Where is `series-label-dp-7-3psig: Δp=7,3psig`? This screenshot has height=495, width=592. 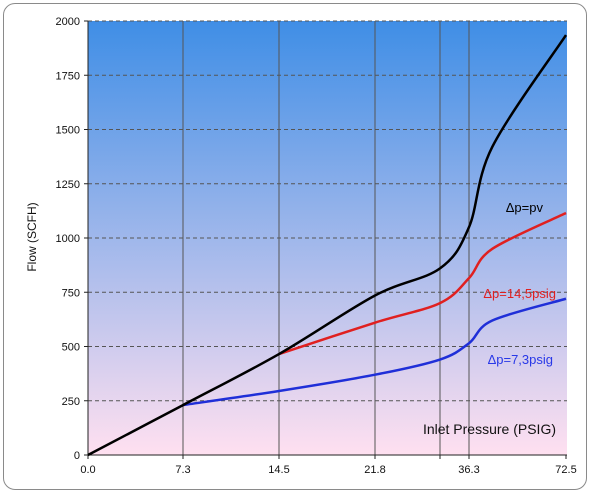
series-label-dp-7-3psig: Δp=7,3psig is located at coordinates (520, 359).